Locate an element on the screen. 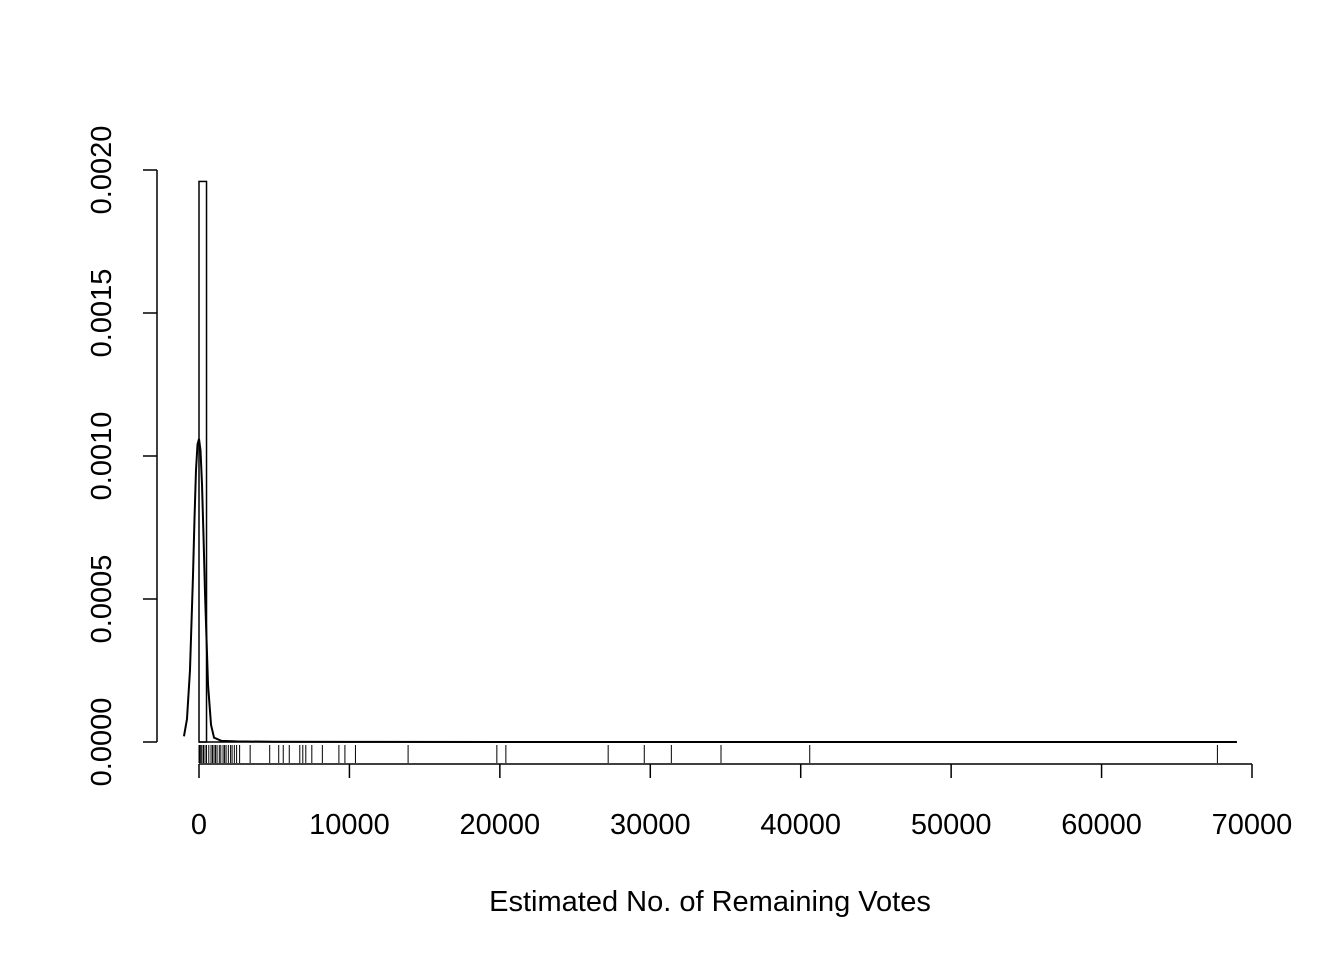 The height and width of the screenshot is (960, 1344). y-tick-label: 0.0000 is located at coordinates (102, 742).